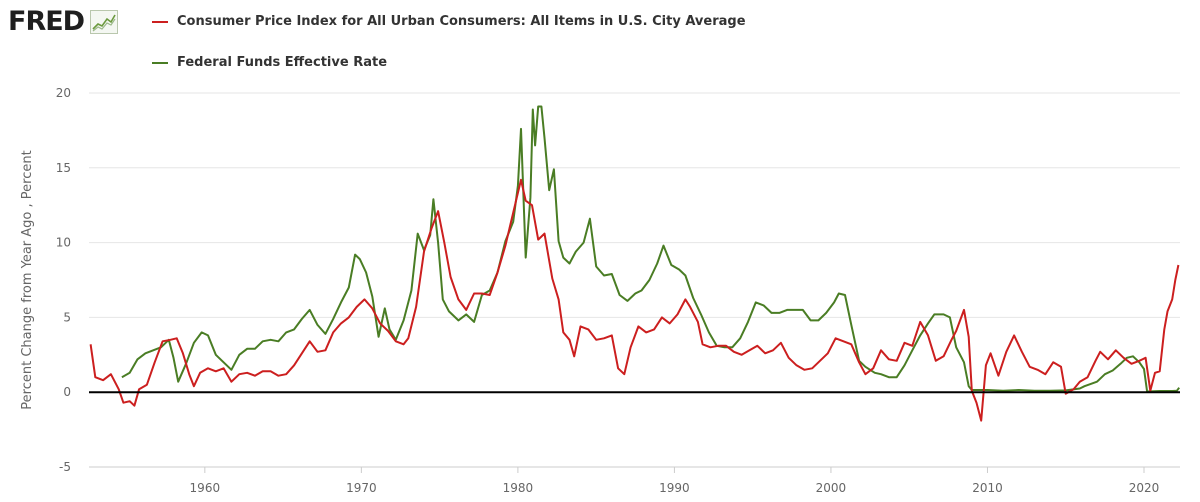 This screenshot has width=1200, height=502. What do you see at coordinates (160, 62) in the screenshot?
I see `legend-swatch-fedfunds` at bounding box center [160, 62].